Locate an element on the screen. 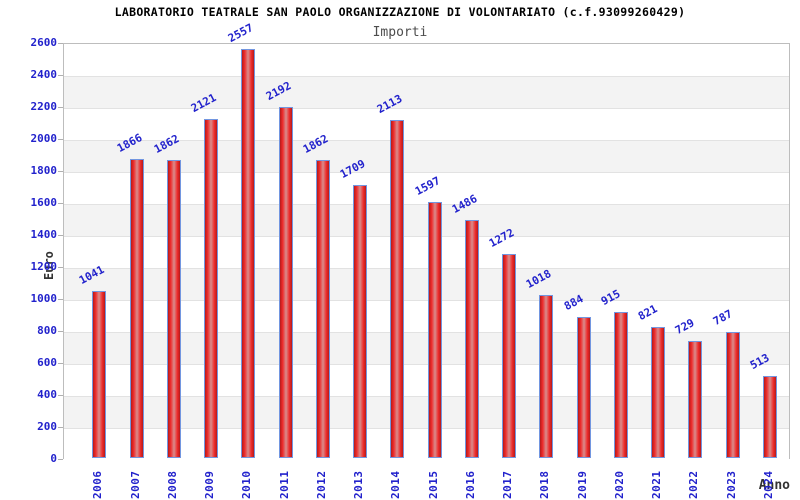 This screenshot has height=500, width=800. x-axis-tick-label: 2023 is located at coordinates (731, 485).